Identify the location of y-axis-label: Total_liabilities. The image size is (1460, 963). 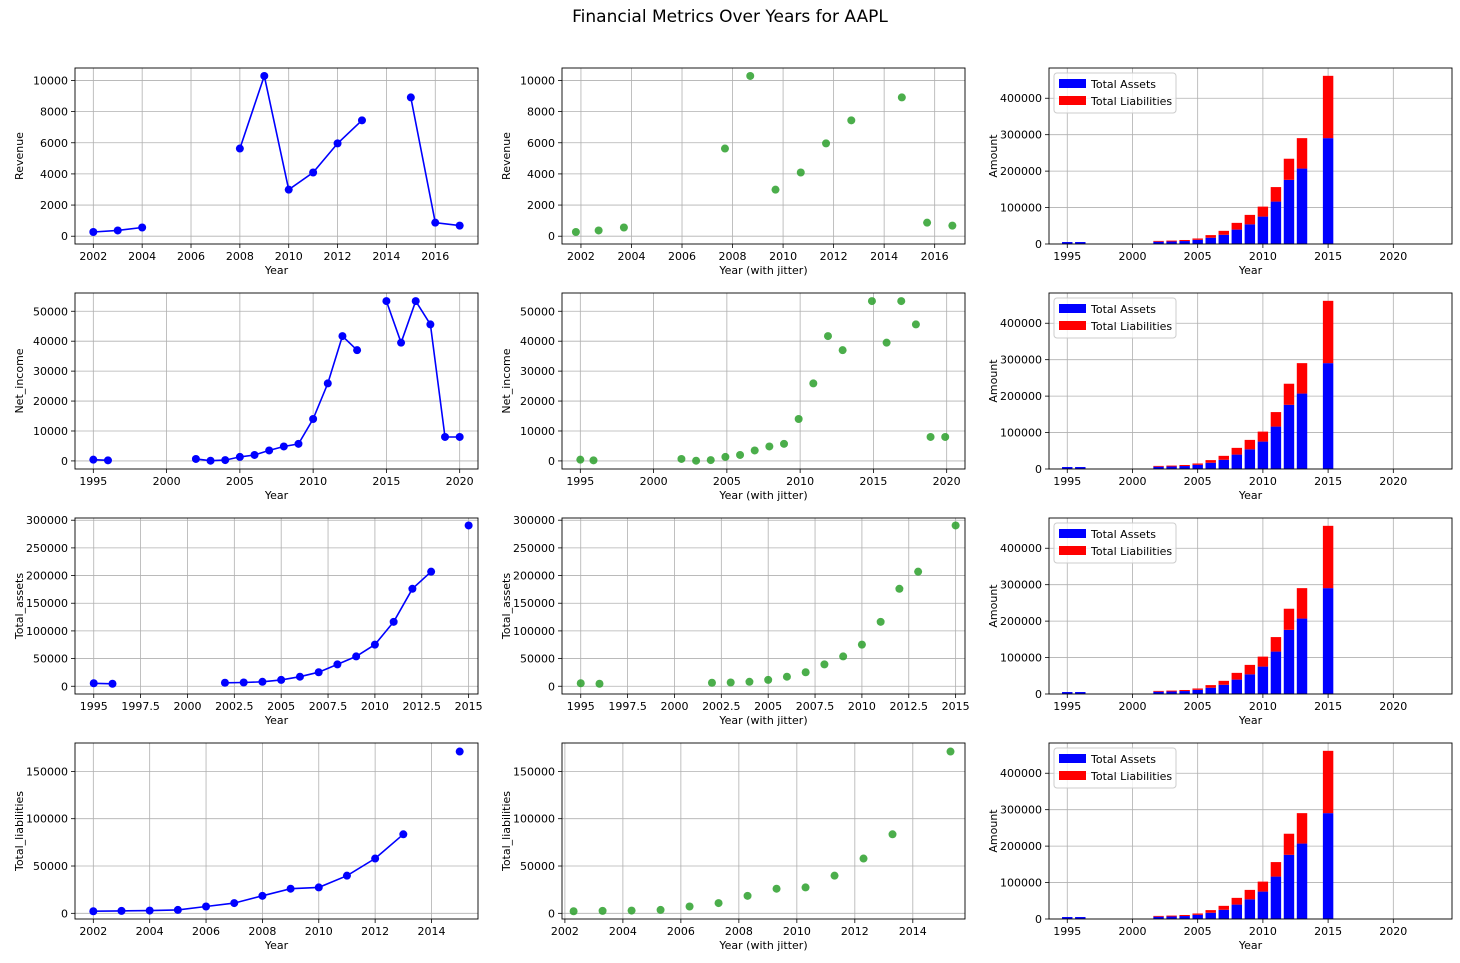
(506, 831).